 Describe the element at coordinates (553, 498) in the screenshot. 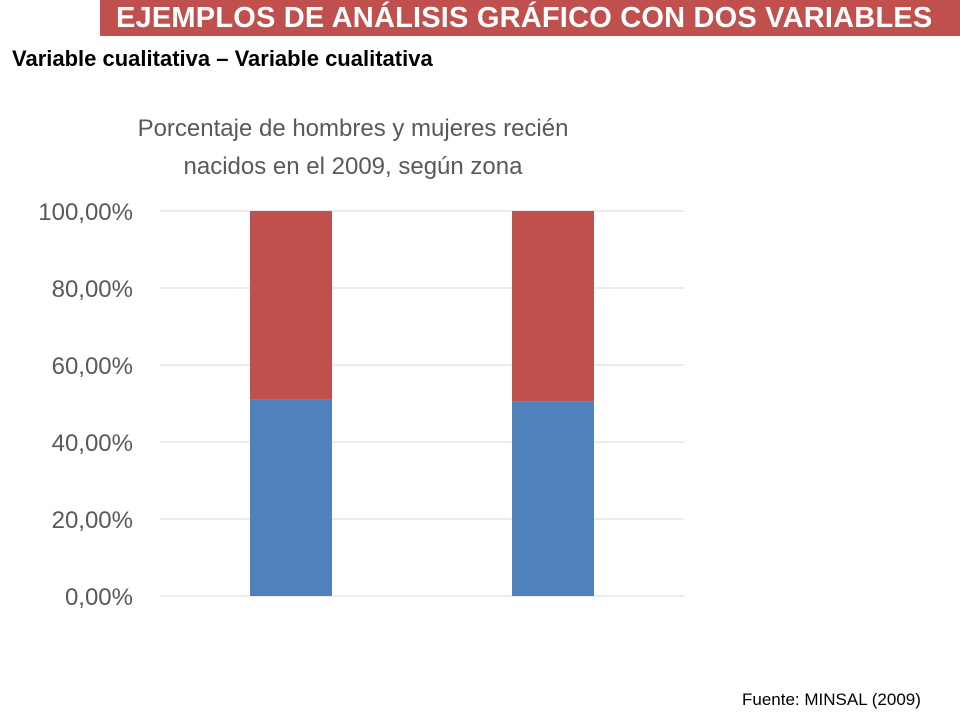

I see `bar-rural-mujeres` at that location.